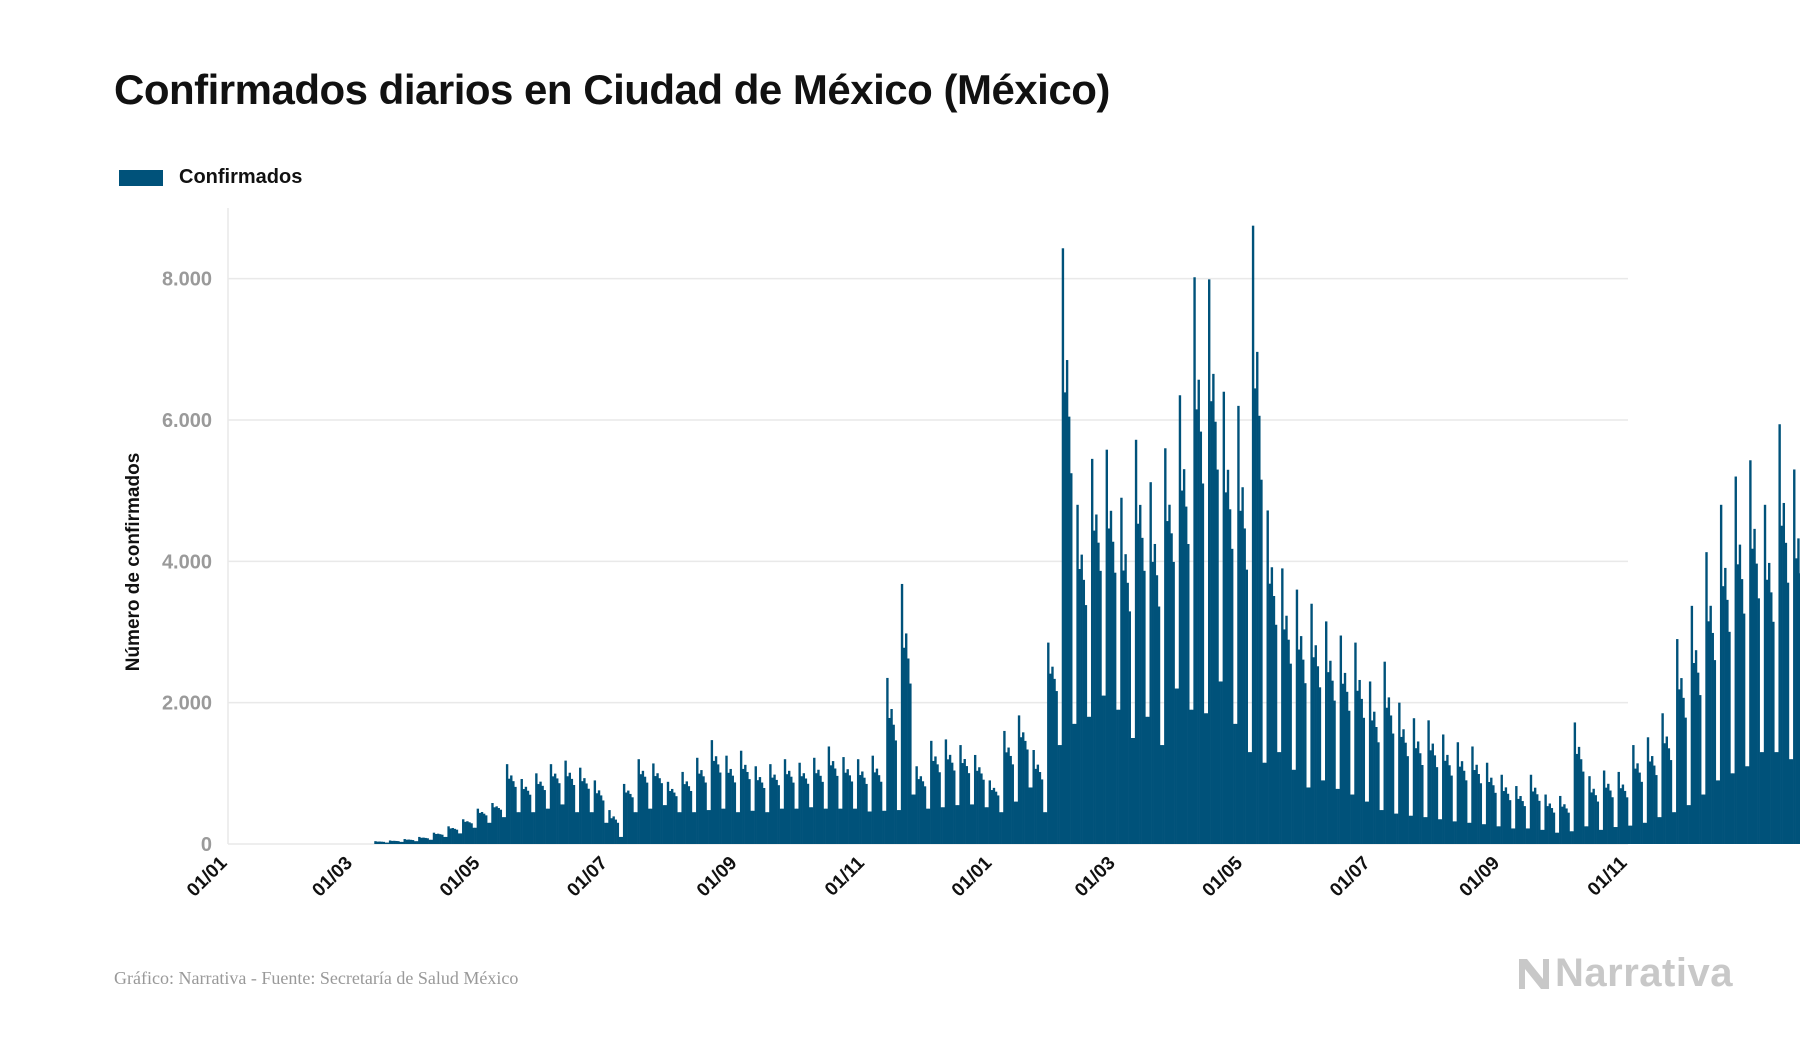 This screenshot has height=1050, width=1800. Describe the element at coordinates (187, 562) in the screenshot. I see `y-tick-label: 4.000` at that location.